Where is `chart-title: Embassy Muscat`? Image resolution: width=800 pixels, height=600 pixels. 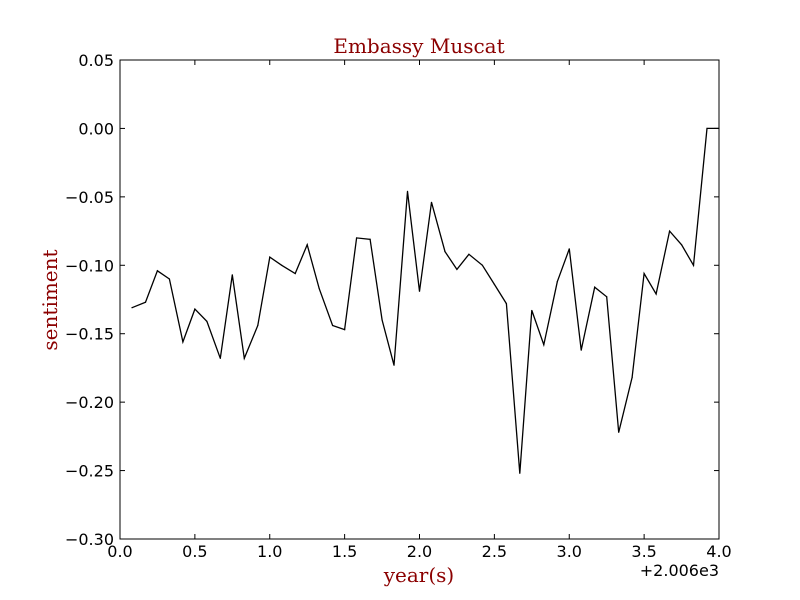 chart-title: Embassy Muscat is located at coordinates (418, 46).